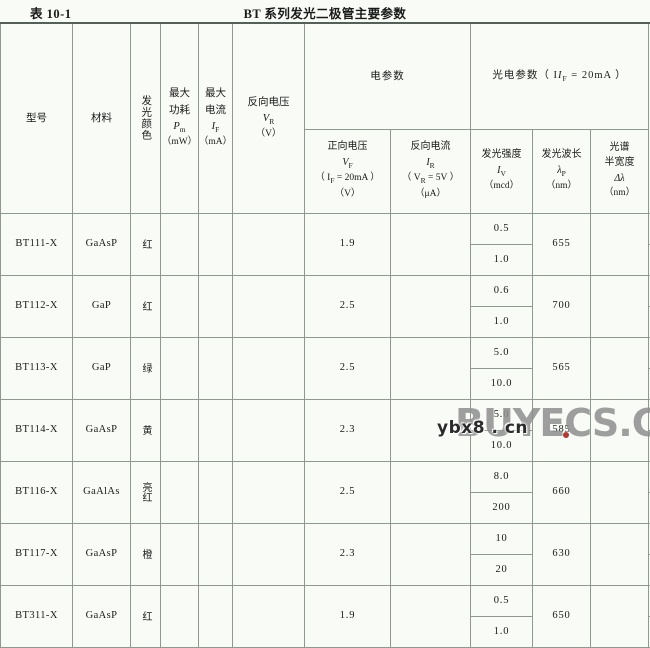  Describe the element at coordinates (548, 75) in the screenshot. I see `th-group-opto-cond: （ I` at that location.